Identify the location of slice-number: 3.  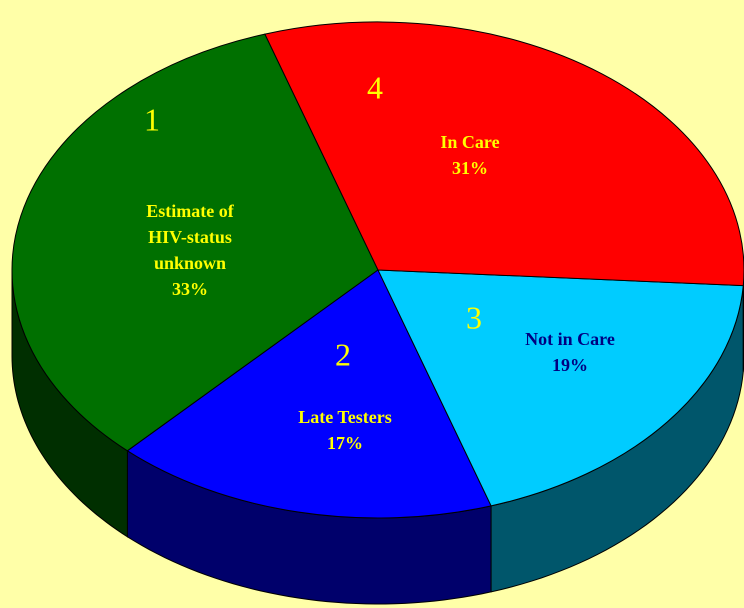
(474, 317).